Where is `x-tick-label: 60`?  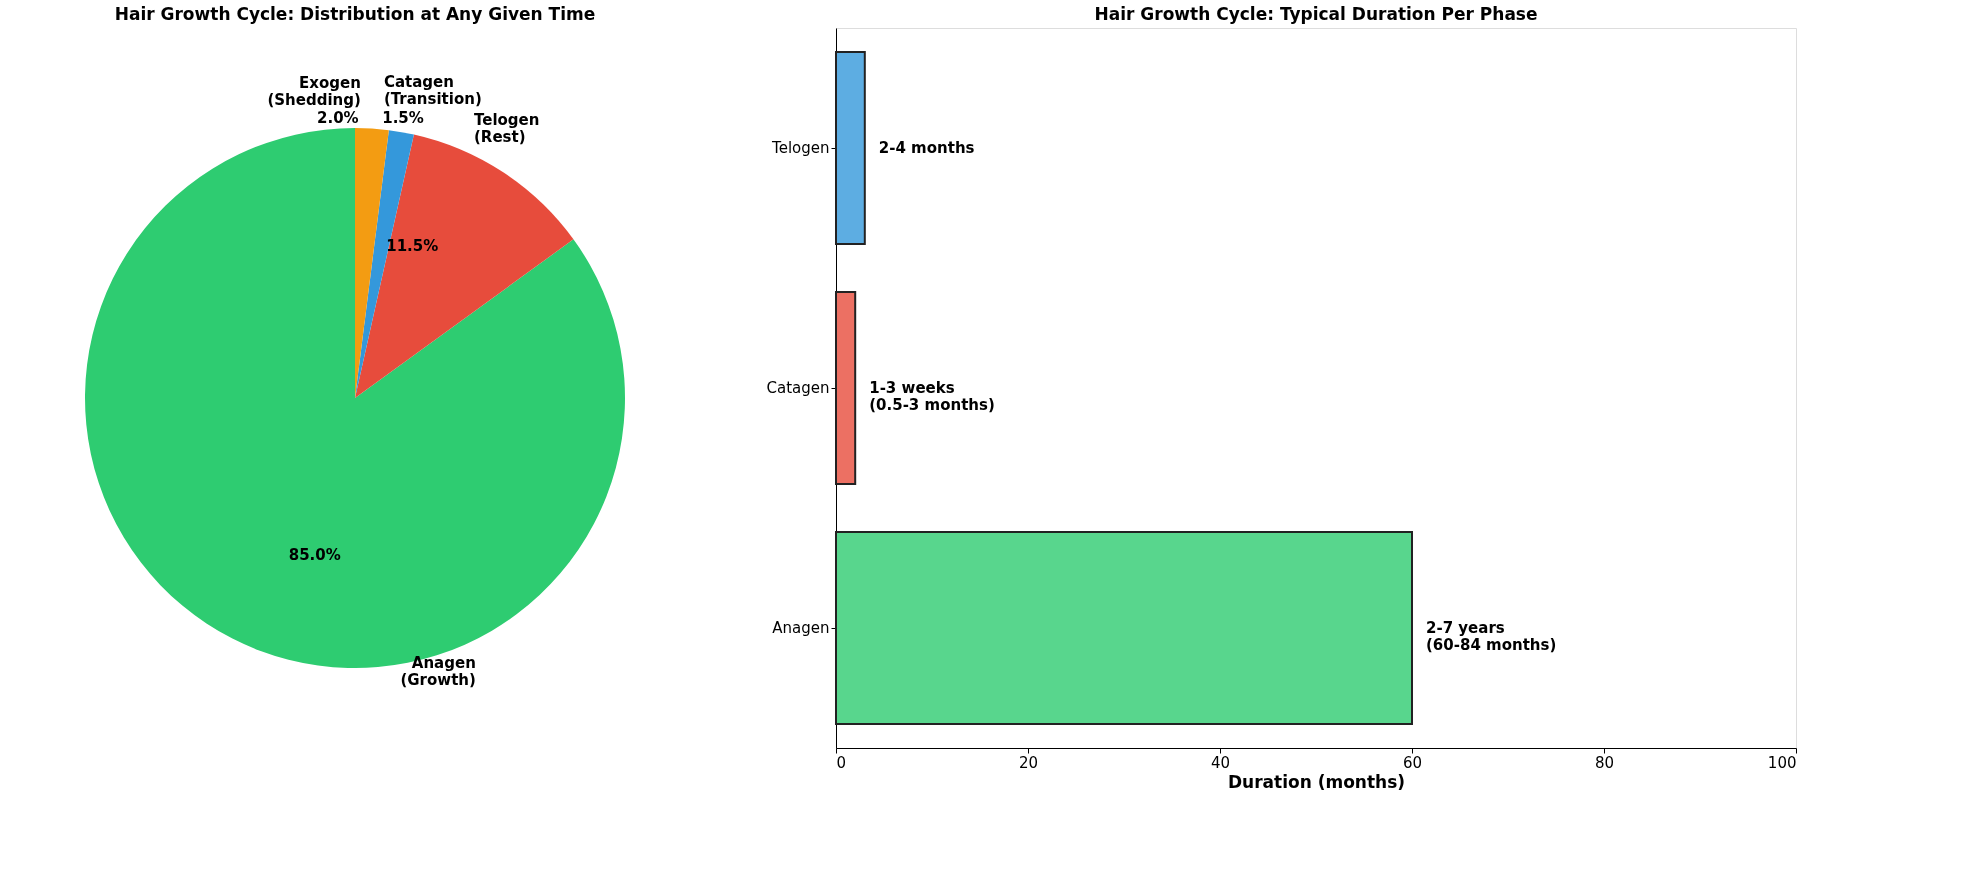
x-tick-label: 60 is located at coordinates (1412, 762).